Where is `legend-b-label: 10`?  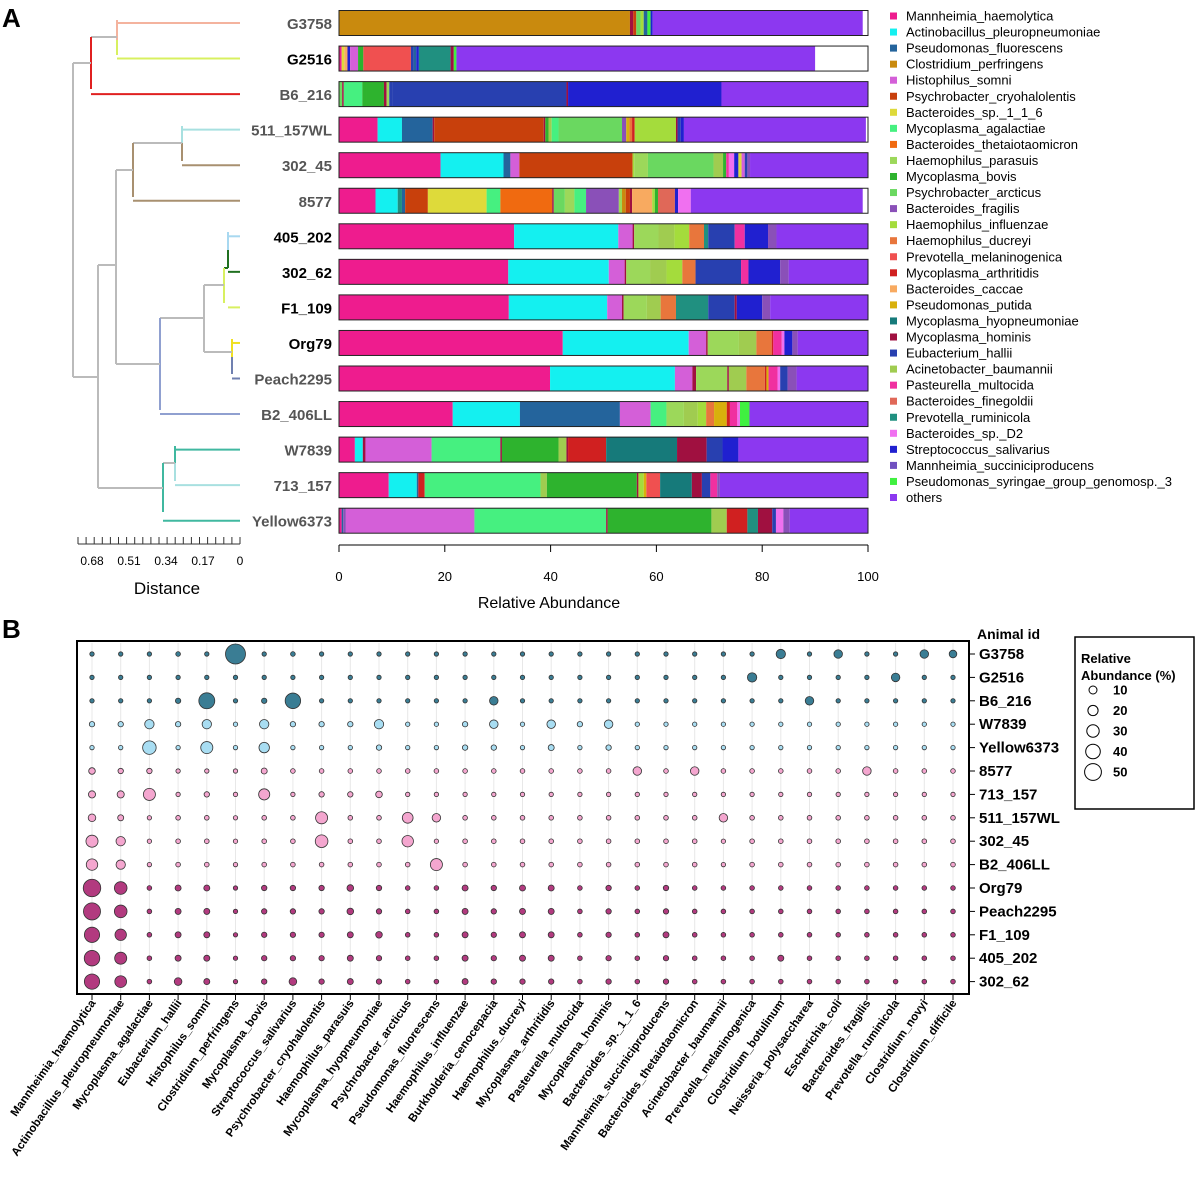
legend-b-label: 10 is located at coordinates (1120, 690).